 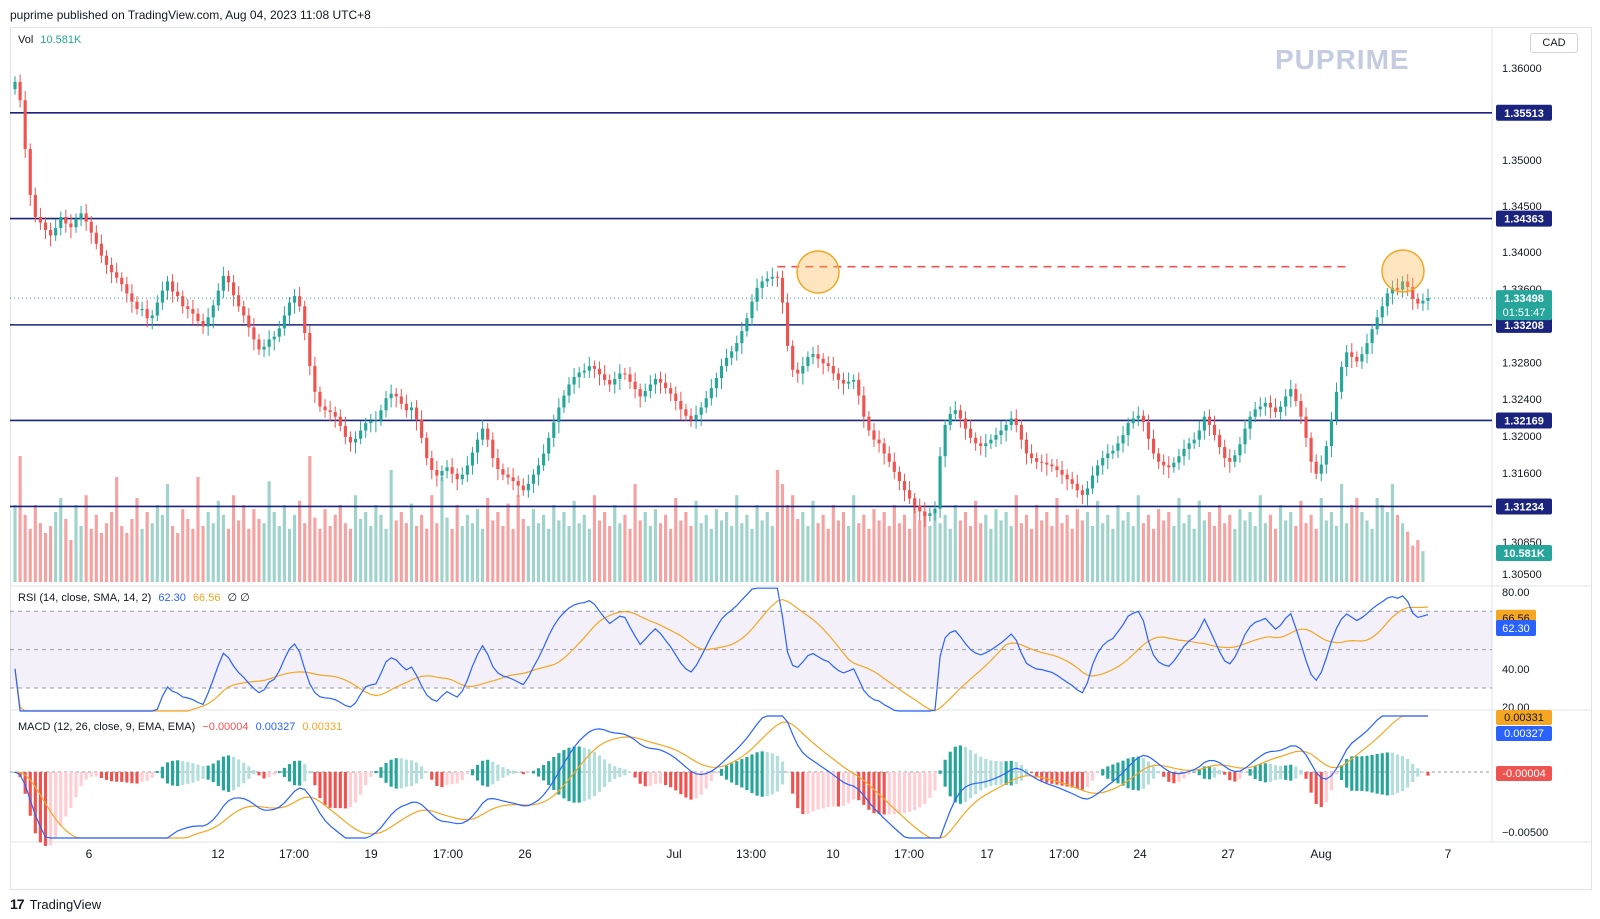 I want to click on tradingview-footer: 17 TradingView, so click(x=55, y=904).